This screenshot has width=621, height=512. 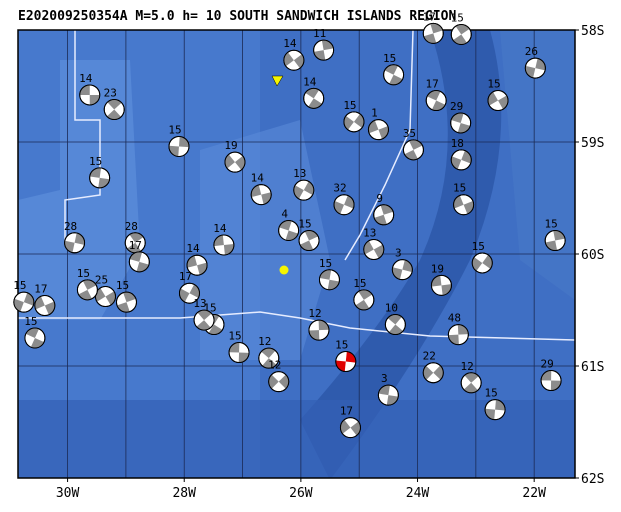 What do you see at coordinates (68, 493) in the screenshot?
I see `lon-tick-label: 30W` at bounding box center [68, 493].